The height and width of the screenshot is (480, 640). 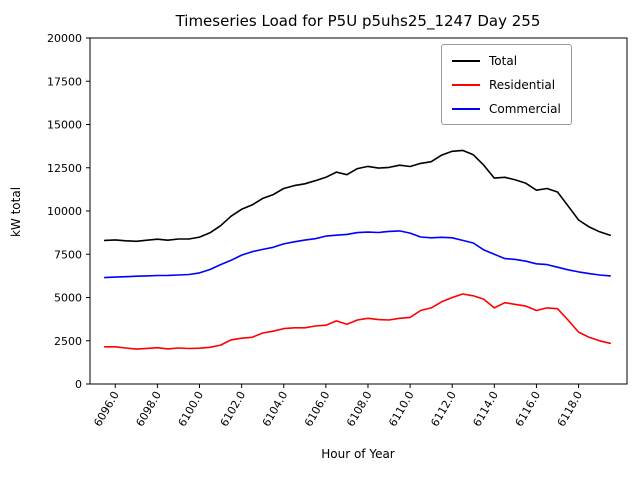 I want to click on commercial-line-swatch, so click(x=466, y=108).